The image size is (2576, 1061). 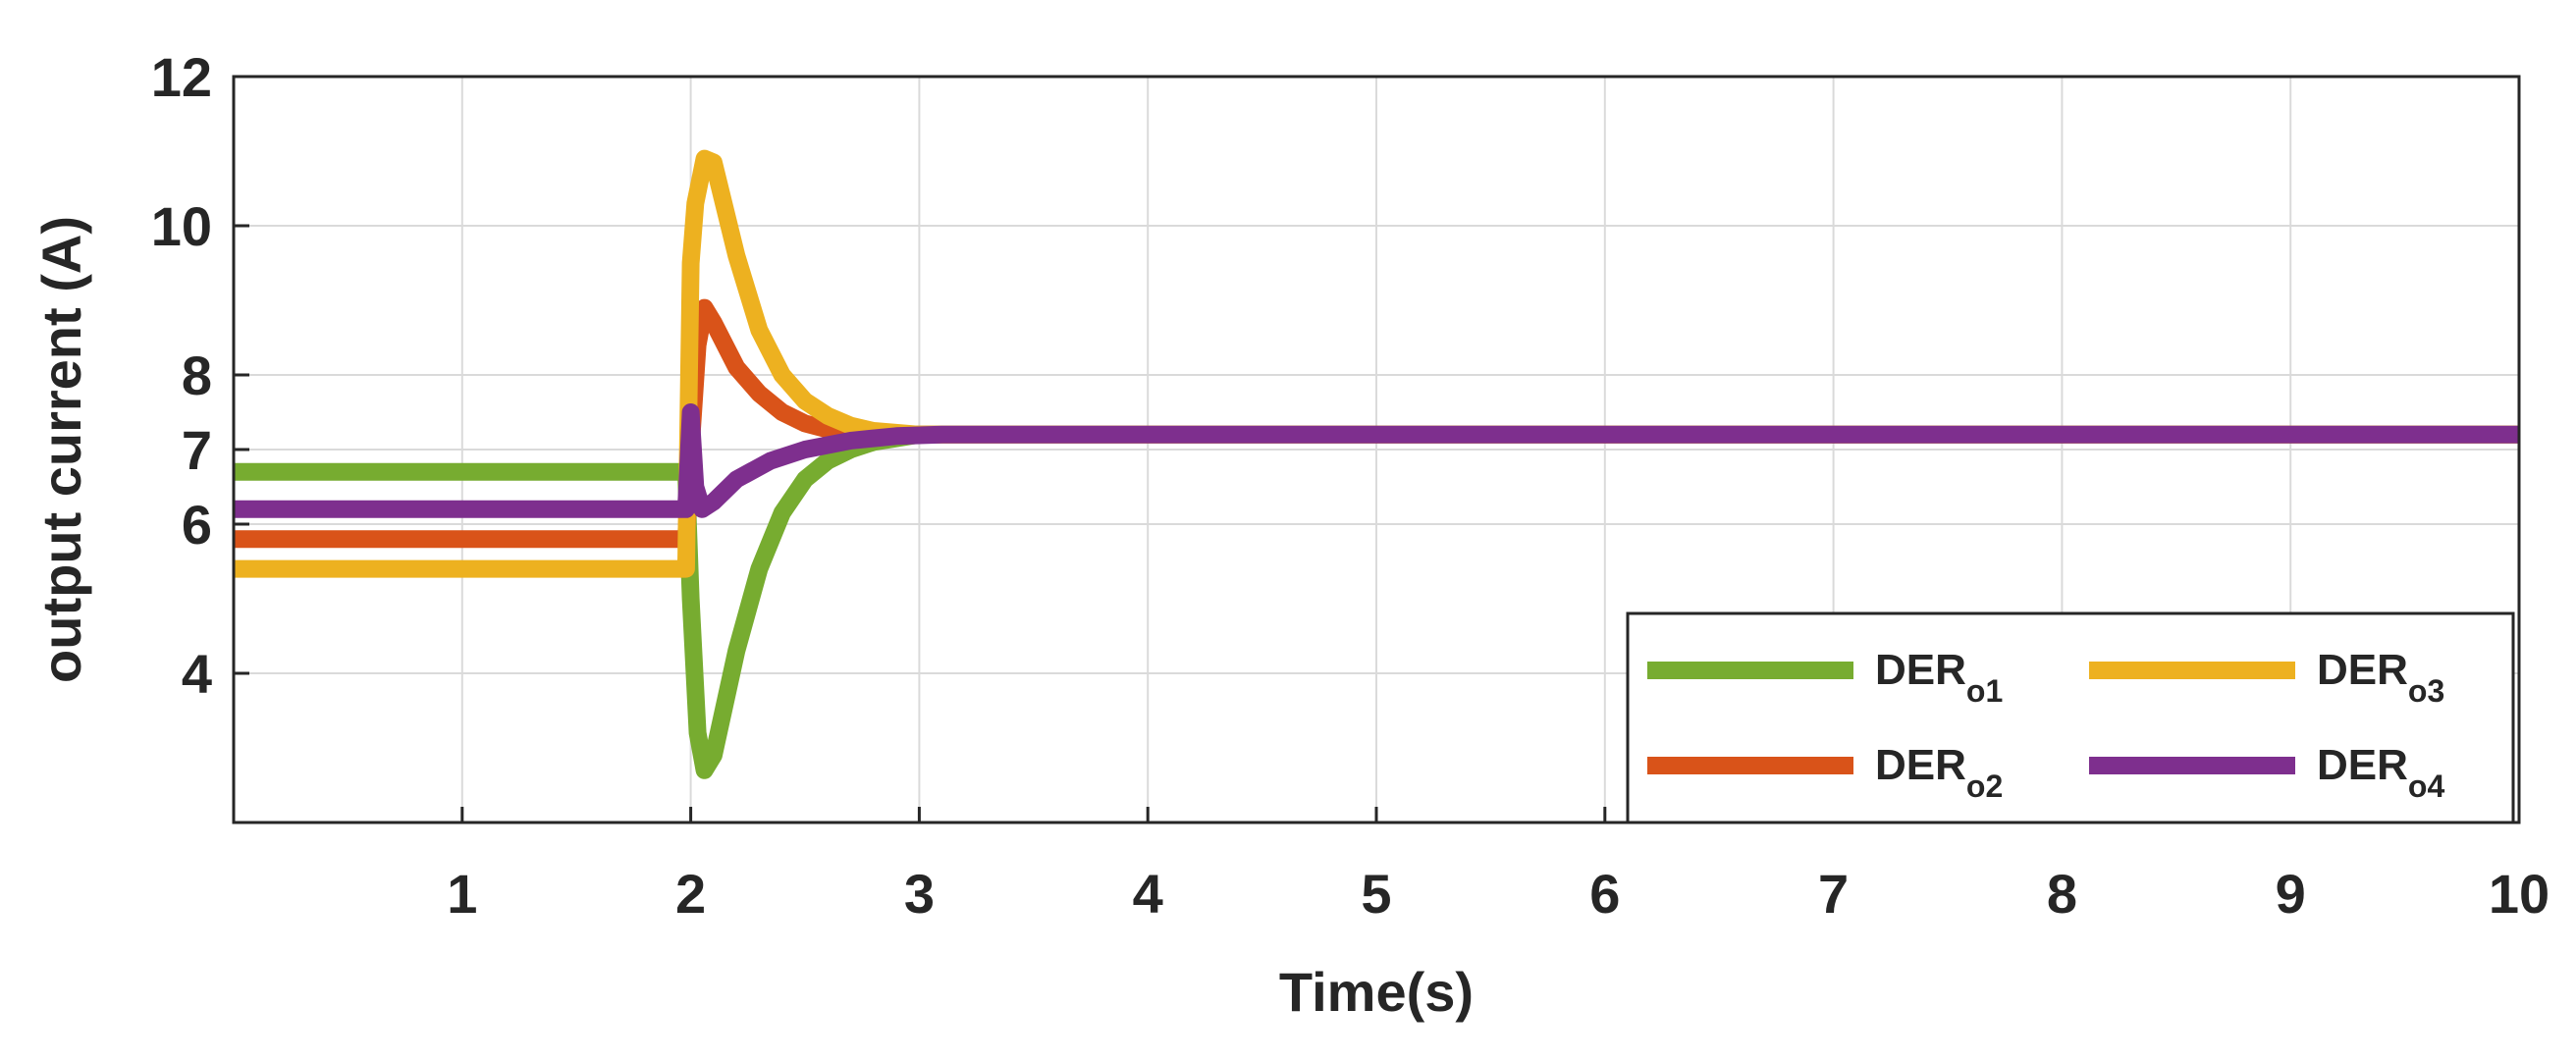 I want to click on y-tick-label: 7, so click(x=197, y=450).